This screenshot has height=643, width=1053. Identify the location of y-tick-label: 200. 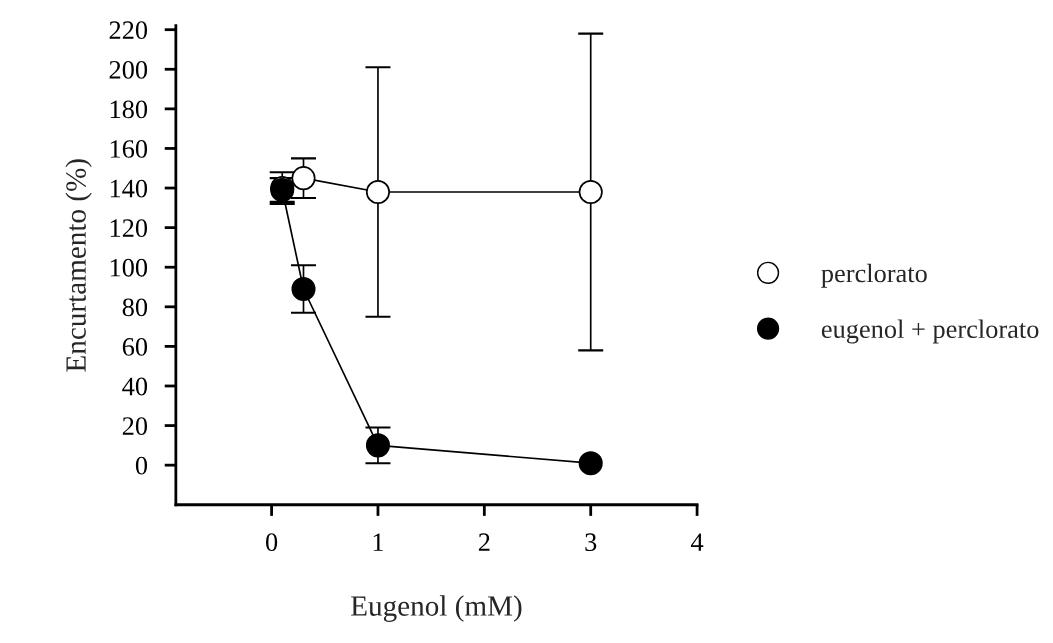
(128, 69).